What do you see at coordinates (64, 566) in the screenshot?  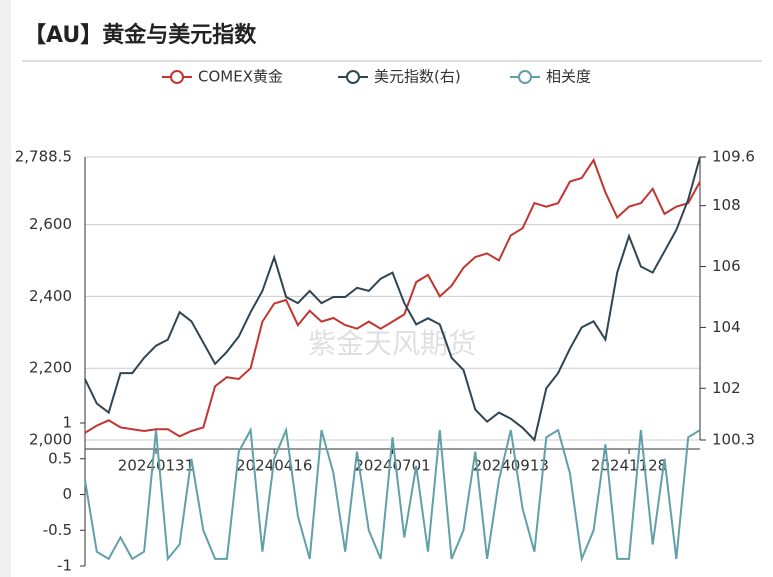 I see `y3-tick-label: -1` at bounding box center [64, 566].